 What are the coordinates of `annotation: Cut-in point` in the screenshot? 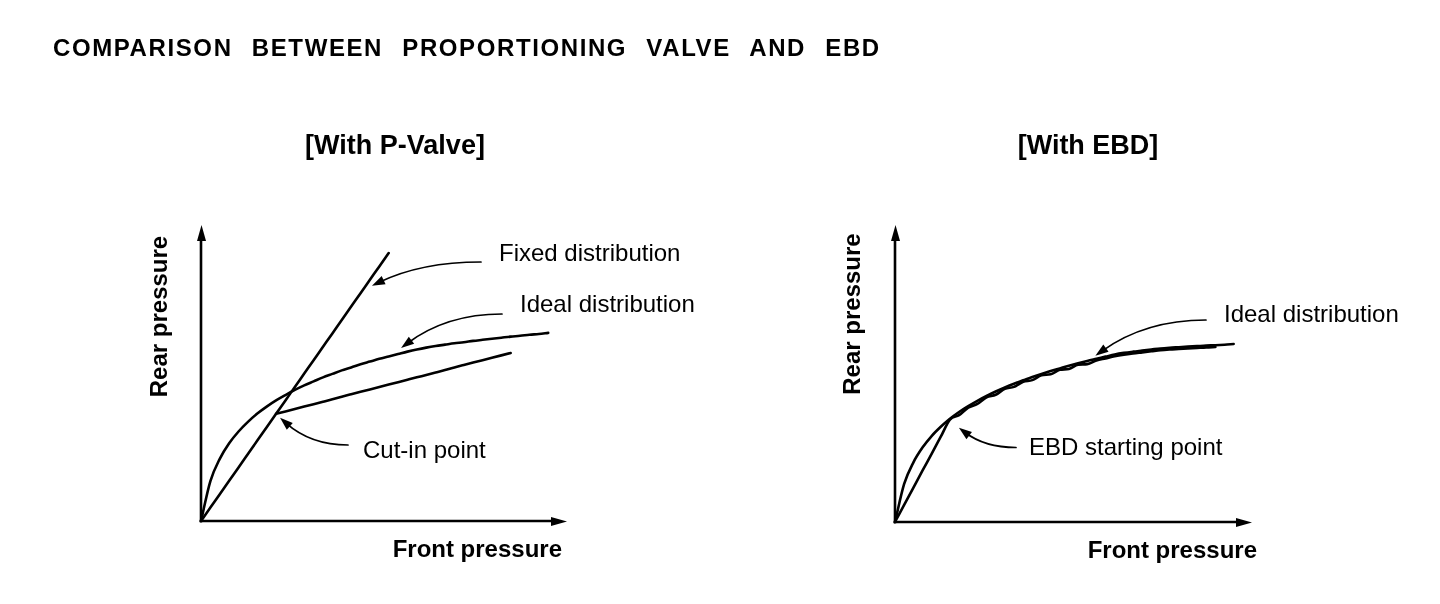 It's located at (425, 449).